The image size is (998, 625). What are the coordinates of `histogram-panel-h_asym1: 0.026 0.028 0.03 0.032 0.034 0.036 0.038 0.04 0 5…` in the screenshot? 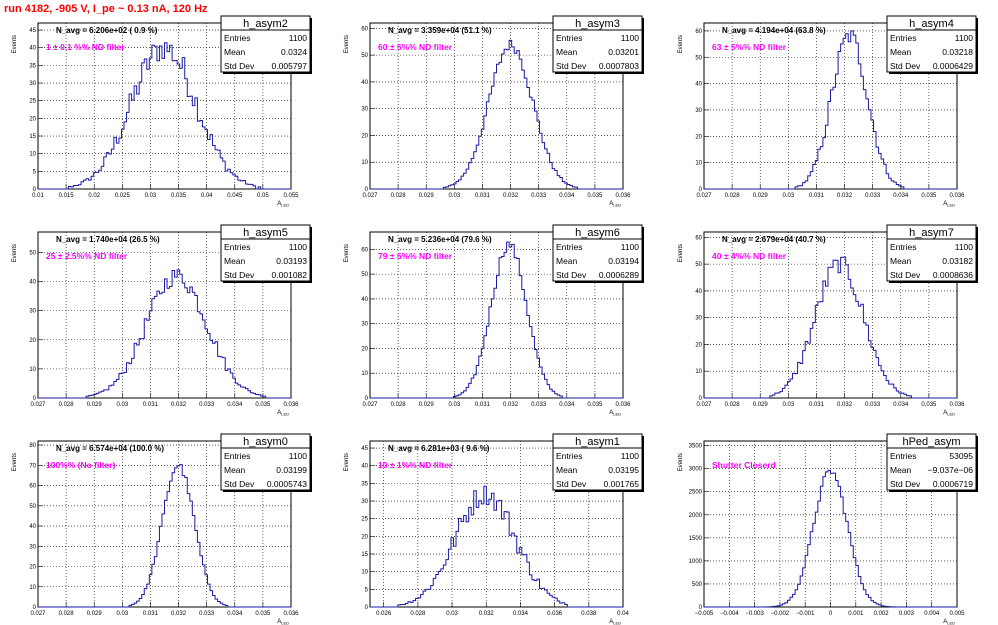 It's located at (494, 529).